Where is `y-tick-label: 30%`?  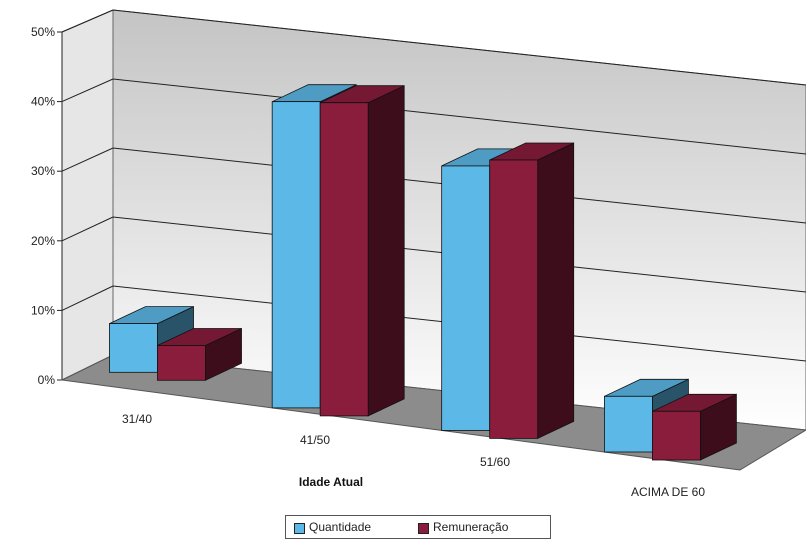
y-tick-label: 30% is located at coordinates (43, 171).